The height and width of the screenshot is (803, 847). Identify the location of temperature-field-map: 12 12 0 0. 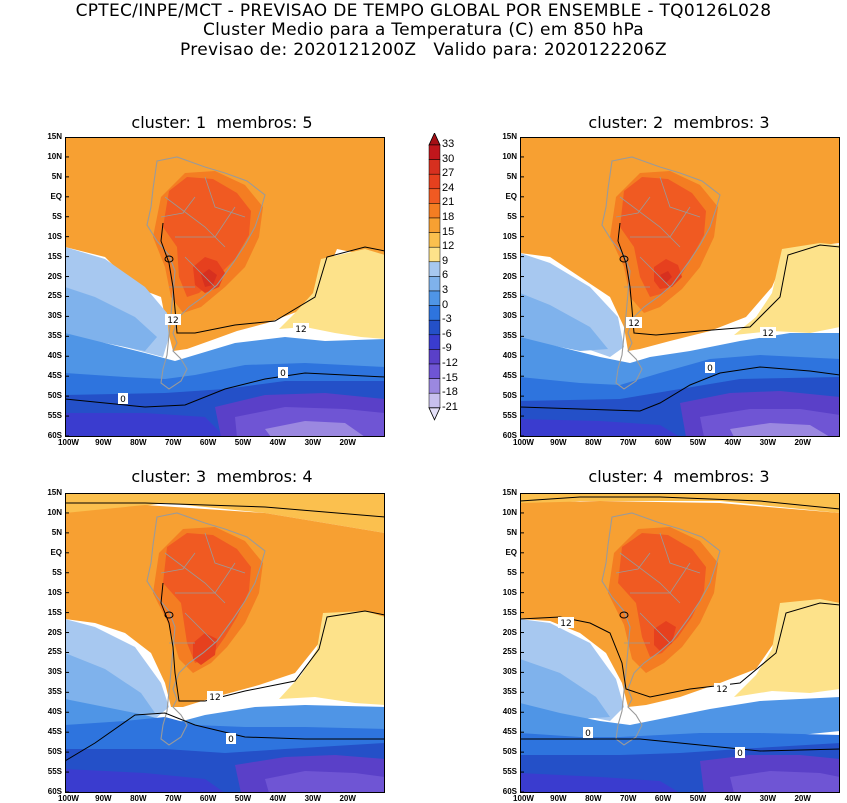
(225, 287).